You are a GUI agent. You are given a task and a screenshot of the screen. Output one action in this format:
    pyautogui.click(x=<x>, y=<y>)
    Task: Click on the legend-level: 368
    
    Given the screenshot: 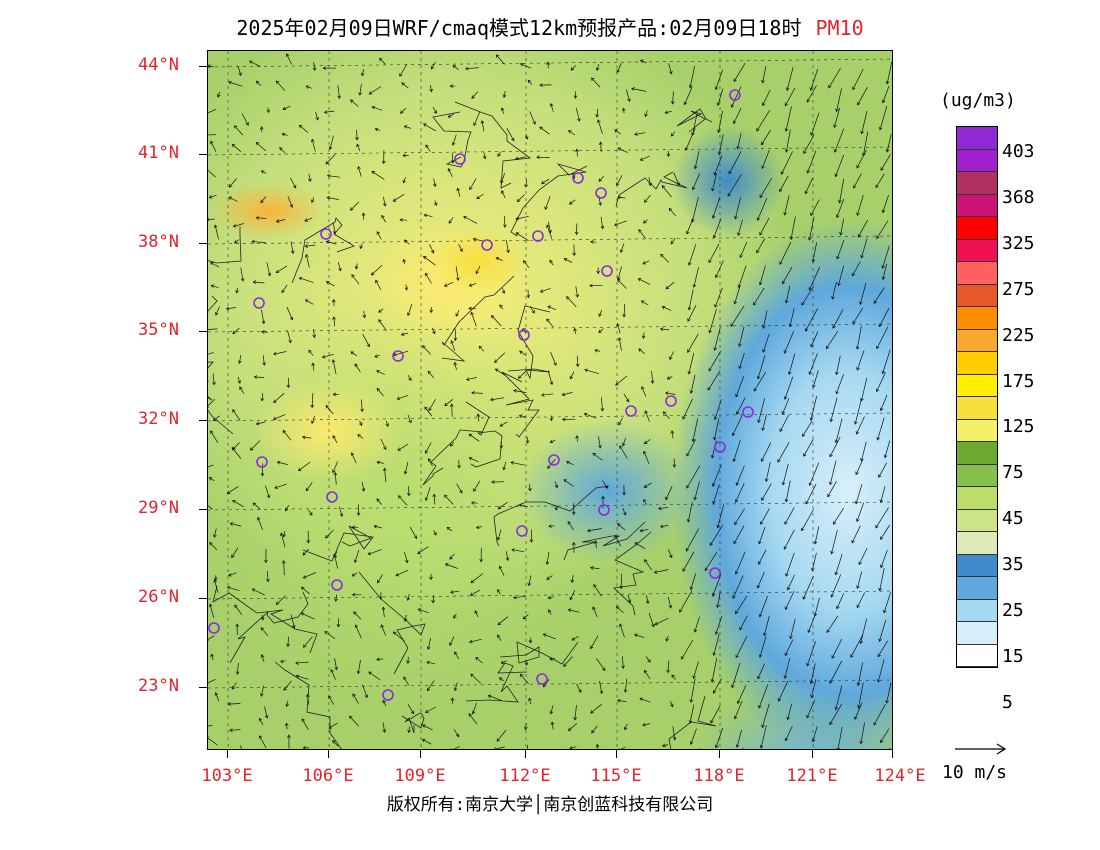 What is the action you would take?
    pyautogui.click(x=1018, y=197)
    